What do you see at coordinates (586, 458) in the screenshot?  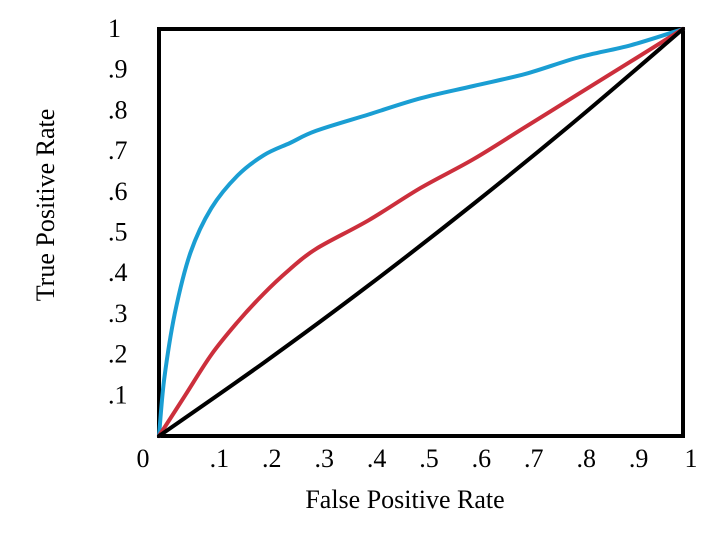 I see `x-tick-label: .8` at bounding box center [586, 458].